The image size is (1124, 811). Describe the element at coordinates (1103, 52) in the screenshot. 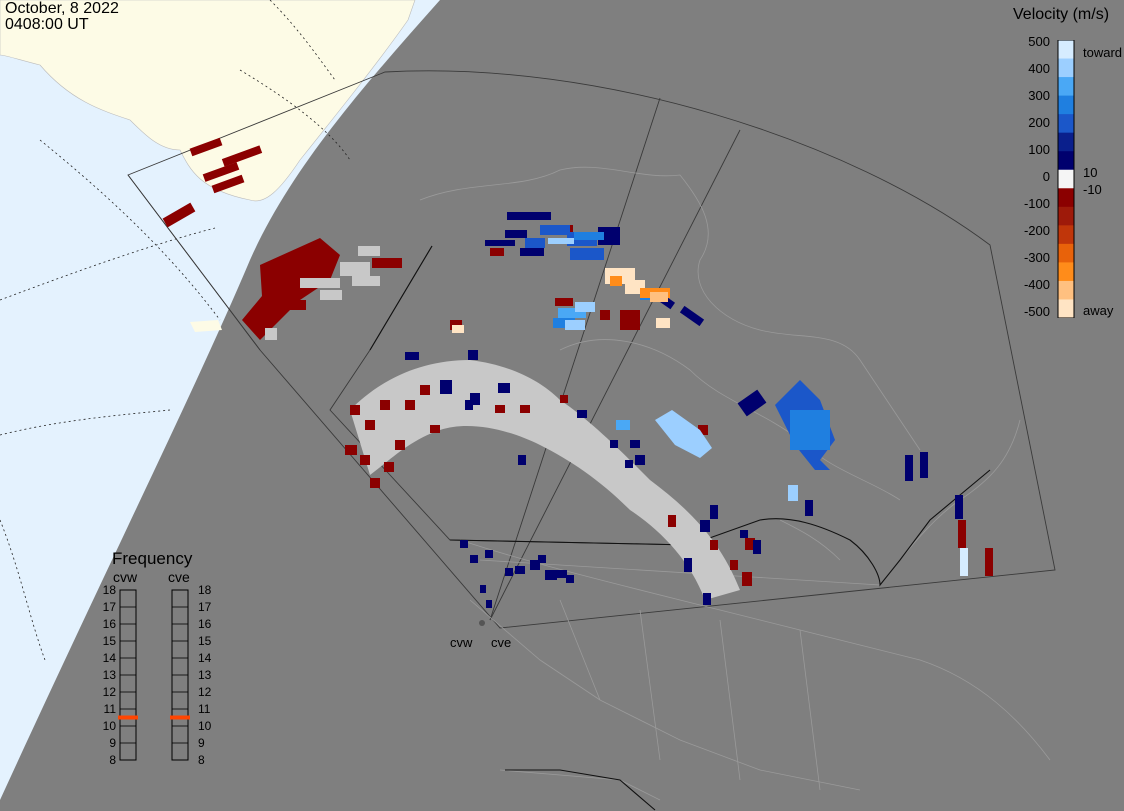

I see `colorbar-toward-label: toward` at that location.